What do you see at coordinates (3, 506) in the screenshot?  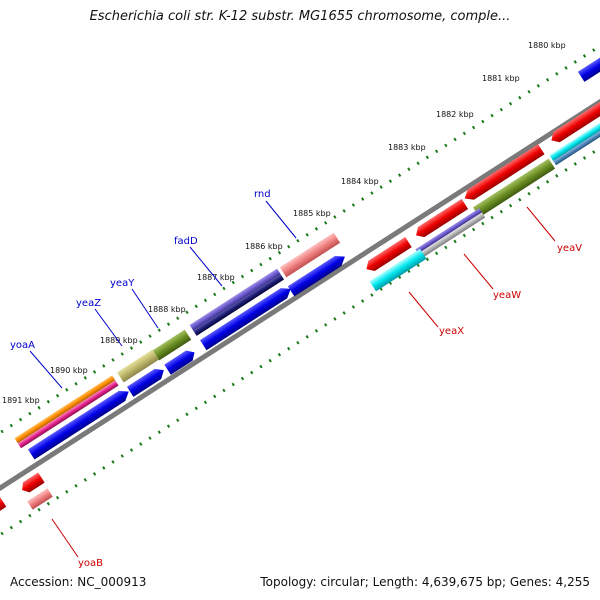 I see `cds-edge` at bounding box center [3, 506].